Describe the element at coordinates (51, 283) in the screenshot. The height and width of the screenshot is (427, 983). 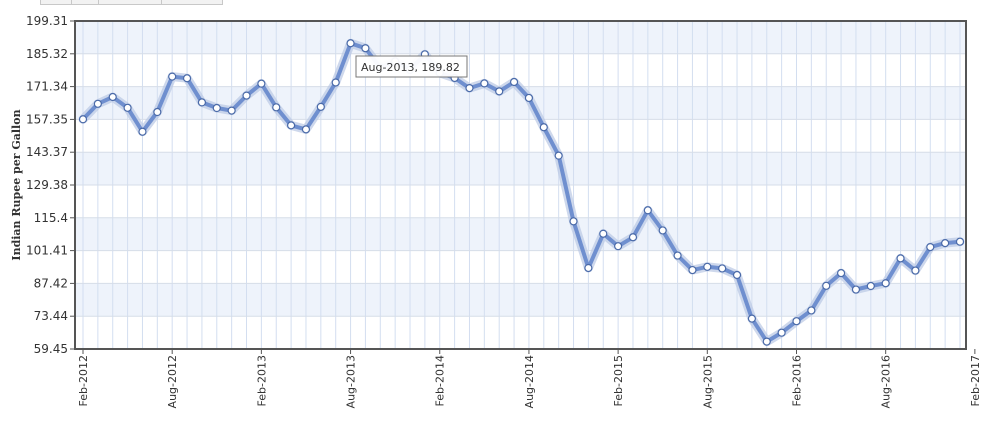
I see `y-tick-label: 87.42` at that location.